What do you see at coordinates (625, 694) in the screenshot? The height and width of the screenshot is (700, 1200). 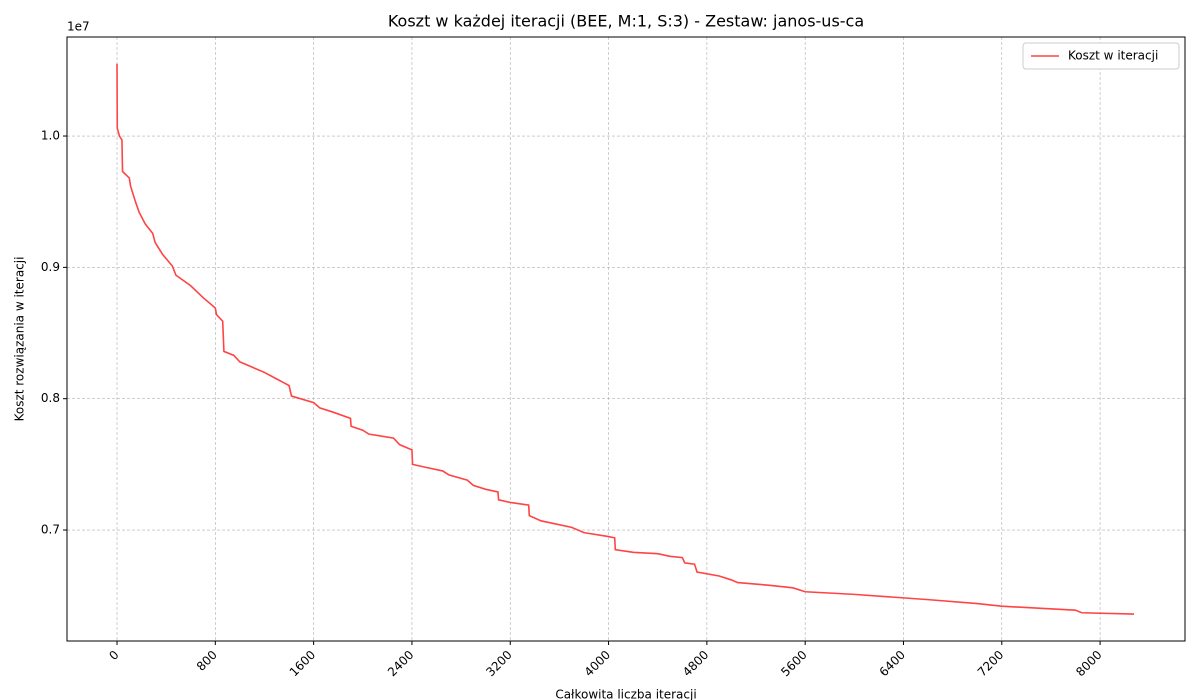 I see `x-axis-label: Całkowita liczba iteracji` at bounding box center [625, 694].